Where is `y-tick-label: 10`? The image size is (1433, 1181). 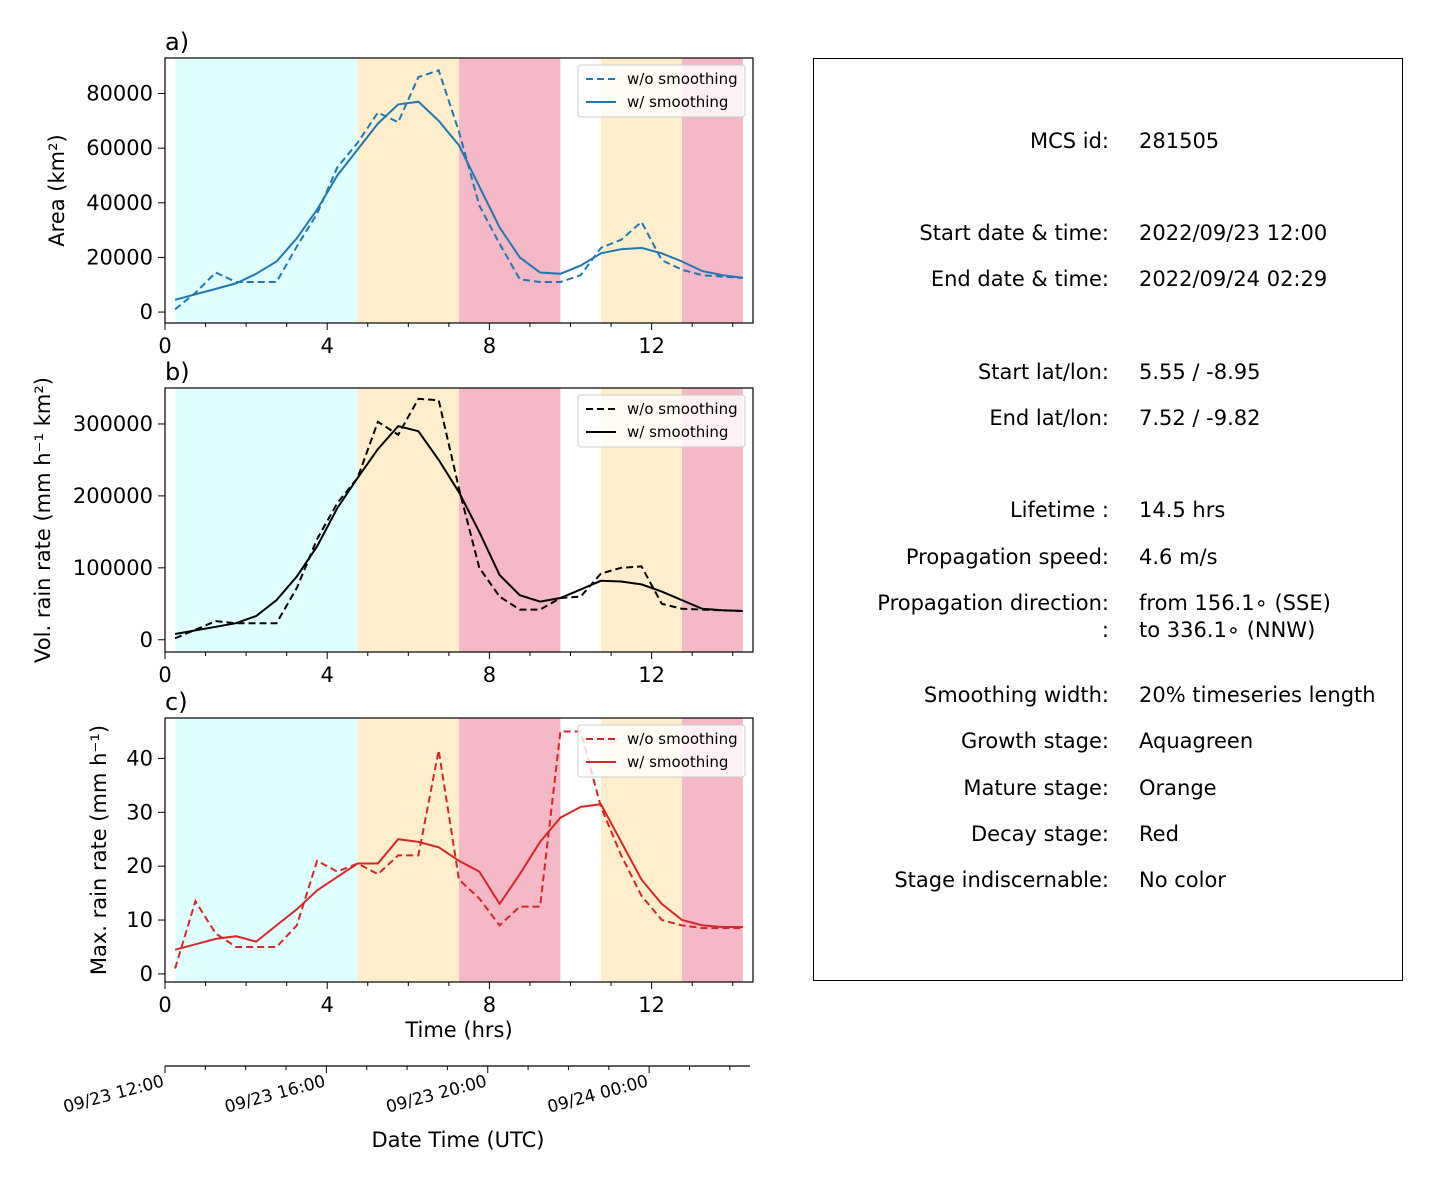
y-tick-label: 10 is located at coordinates (139, 920).